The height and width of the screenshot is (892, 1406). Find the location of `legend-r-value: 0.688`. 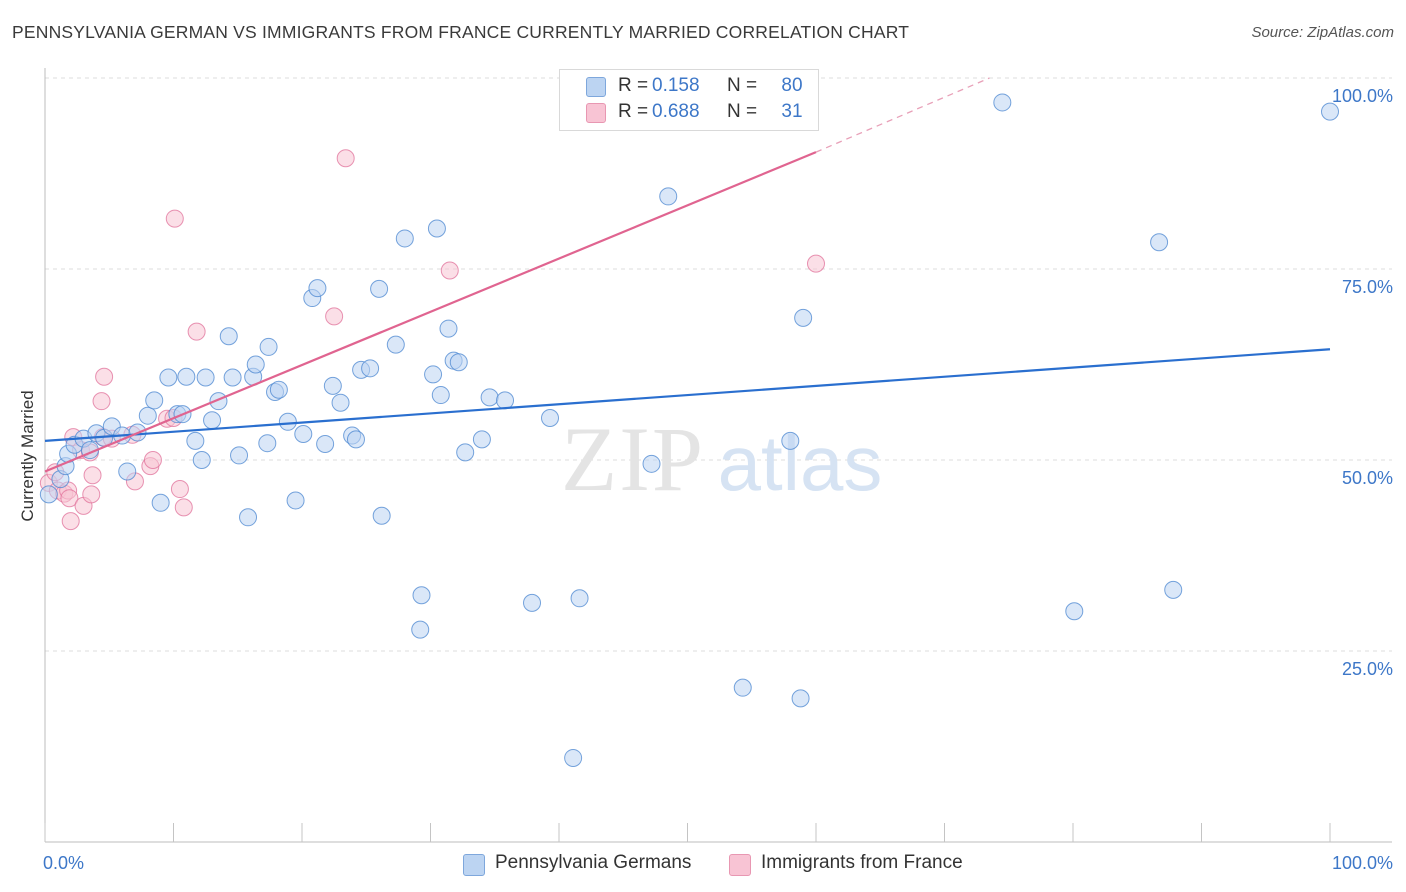

legend-r-value: 0.688 is located at coordinates (676, 111).